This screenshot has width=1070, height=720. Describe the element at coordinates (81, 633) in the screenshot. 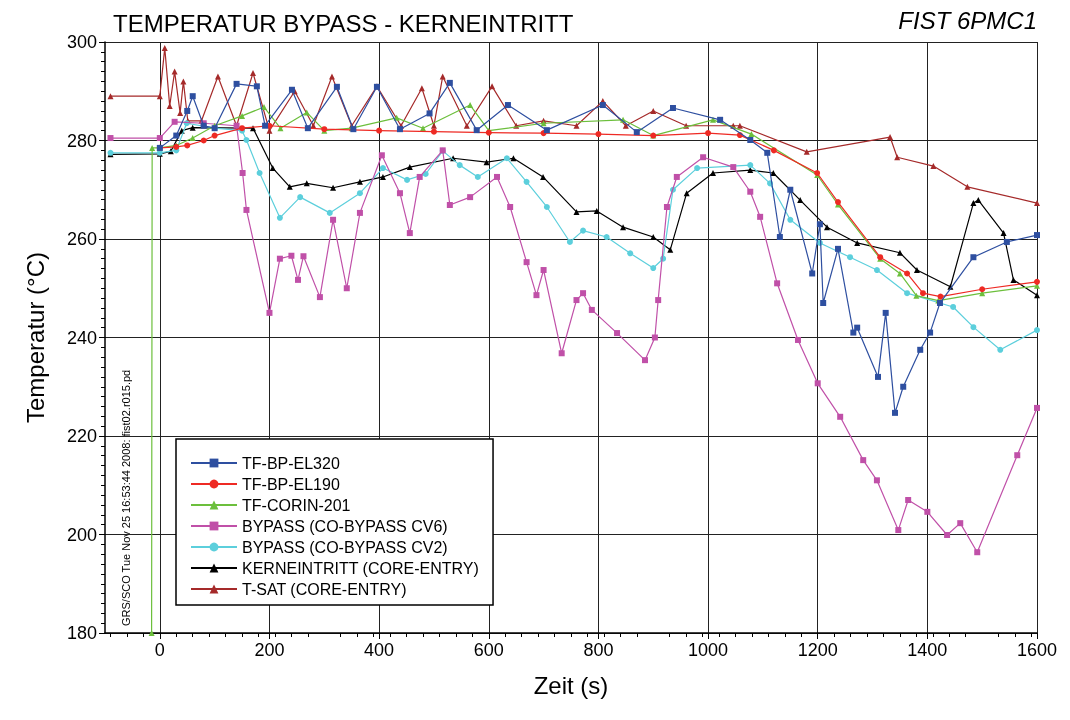

I see `y-tick-label: 180` at that location.